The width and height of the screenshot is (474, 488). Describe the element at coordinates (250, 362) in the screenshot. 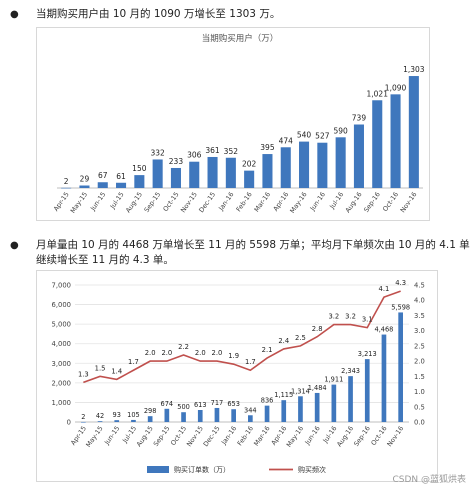

I see `line-data-label: 1.7` at that location.